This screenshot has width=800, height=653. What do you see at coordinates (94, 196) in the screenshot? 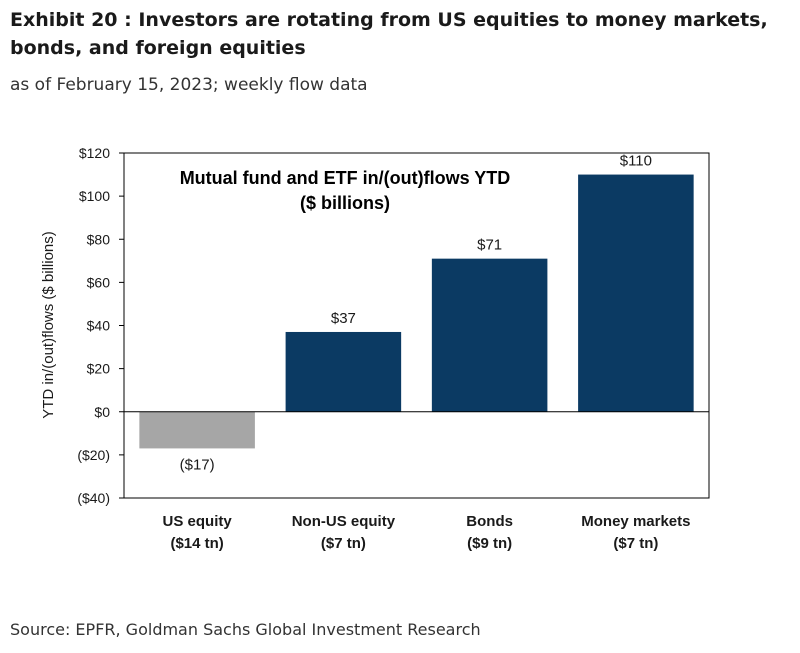
I see `y-tick-label: $100` at bounding box center [94, 196].